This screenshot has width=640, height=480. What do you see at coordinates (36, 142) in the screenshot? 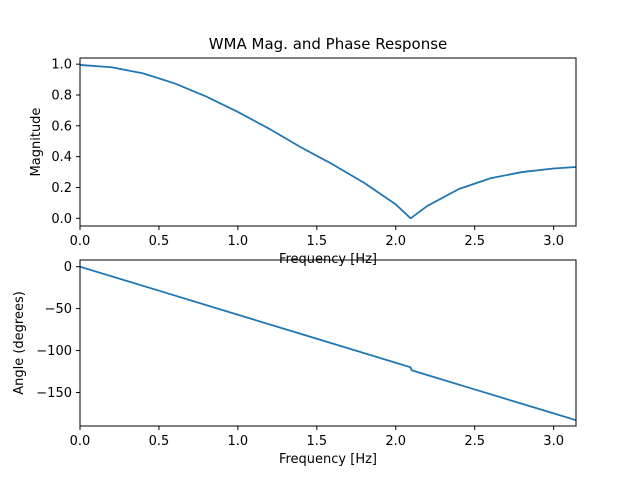
I see `y-axis-label: Magnitude` at bounding box center [36, 142].